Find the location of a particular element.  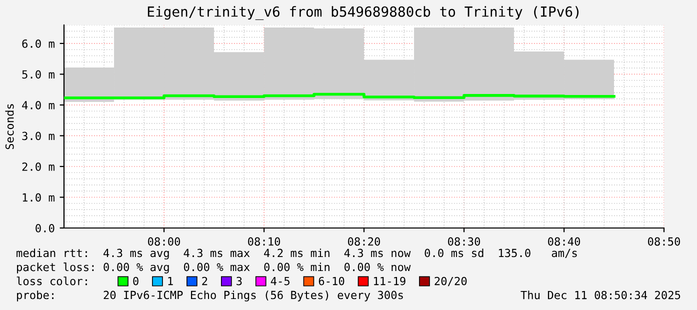

legend-label: 6-10 is located at coordinates (331, 281).